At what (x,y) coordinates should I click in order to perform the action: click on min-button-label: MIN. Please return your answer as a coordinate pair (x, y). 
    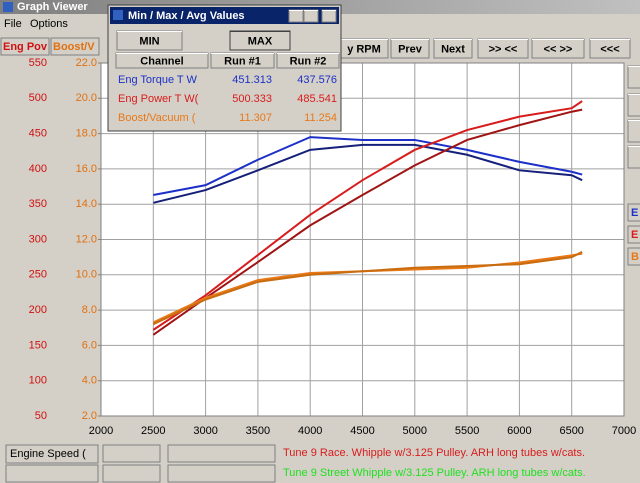
    Looking at the image, I should click on (149, 41).